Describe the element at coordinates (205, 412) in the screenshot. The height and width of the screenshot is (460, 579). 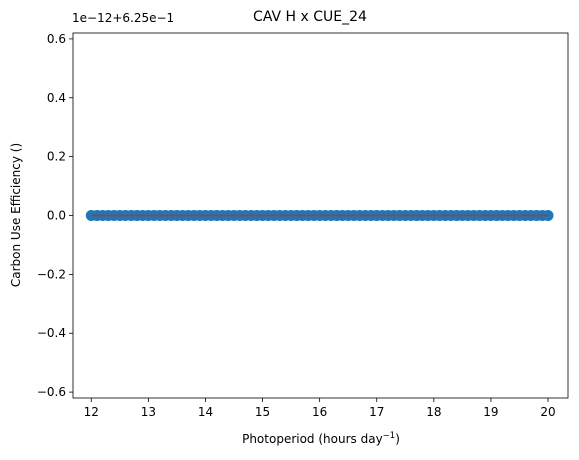
I see `x-tick-label: 14` at that location.